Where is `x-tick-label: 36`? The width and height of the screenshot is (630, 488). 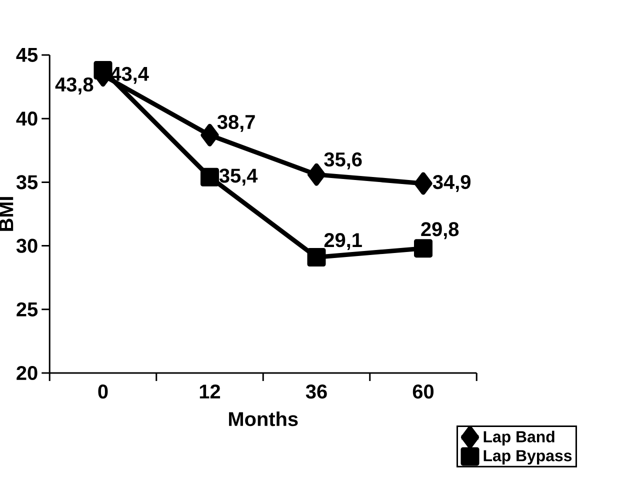
x-tick-label: 36 is located at coordinates (316, 391).